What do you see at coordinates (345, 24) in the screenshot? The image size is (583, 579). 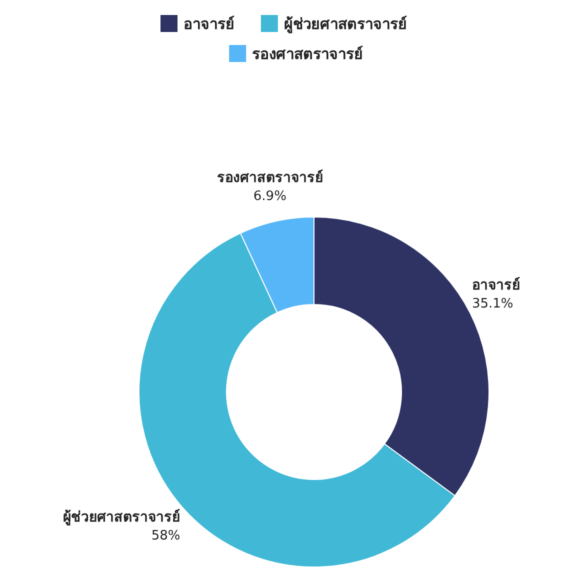 I see `legend-label: ผู้ช่วยศาสตราจารย์` at bounding box center [345, 24].